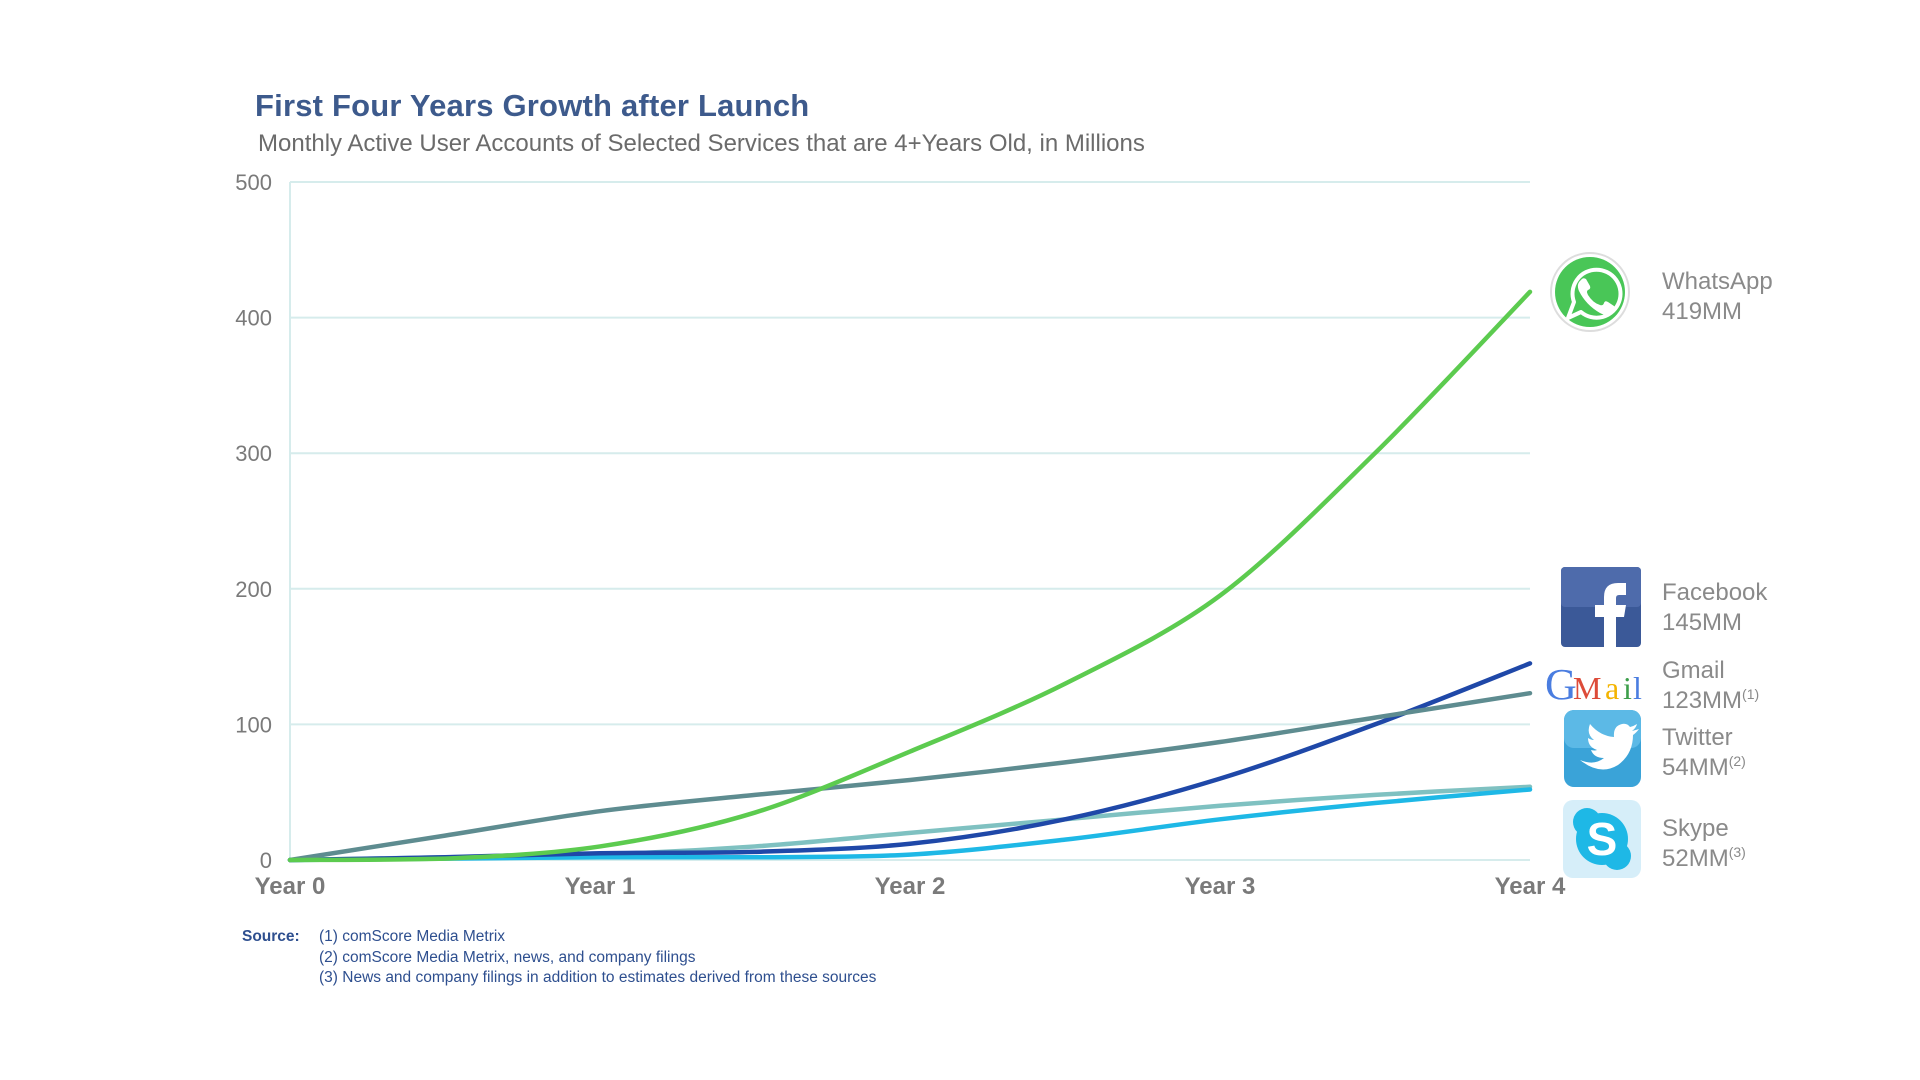 The height and width of the screenshot is (1080, 1920). I want to click on legend-footnote-mark: (3), so click(1737, 852).